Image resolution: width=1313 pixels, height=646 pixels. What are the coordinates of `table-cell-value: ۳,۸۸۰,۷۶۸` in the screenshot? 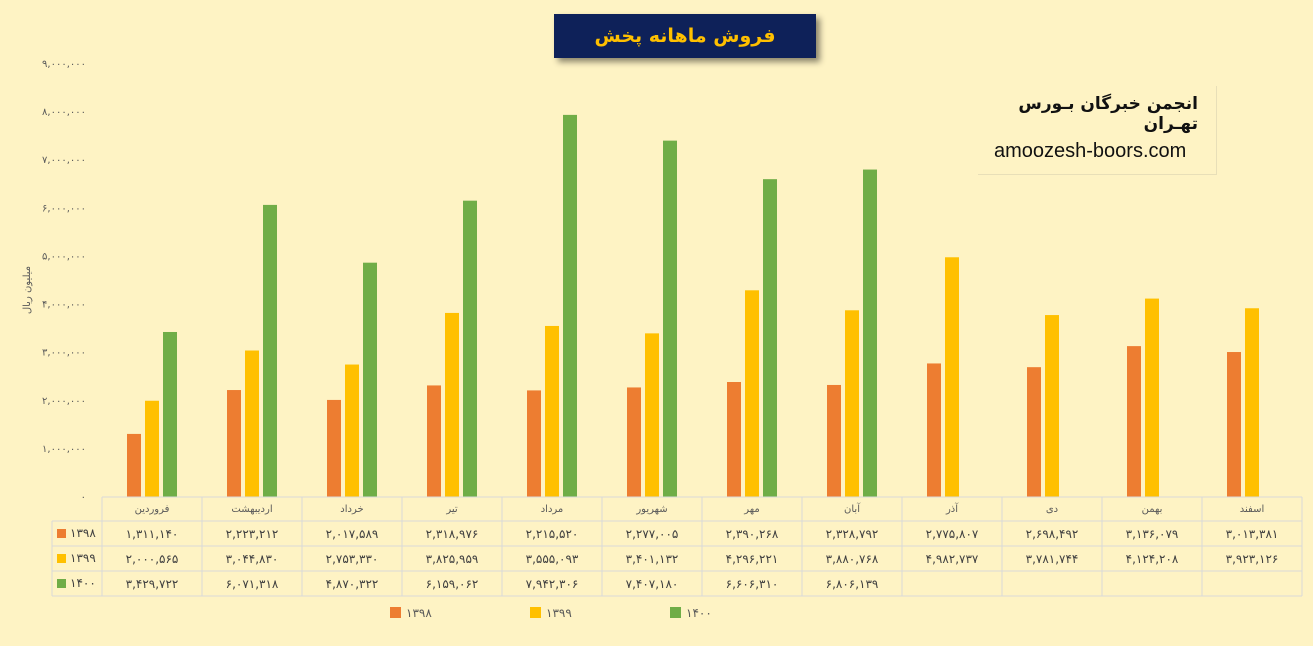 It's located at (852, 559).